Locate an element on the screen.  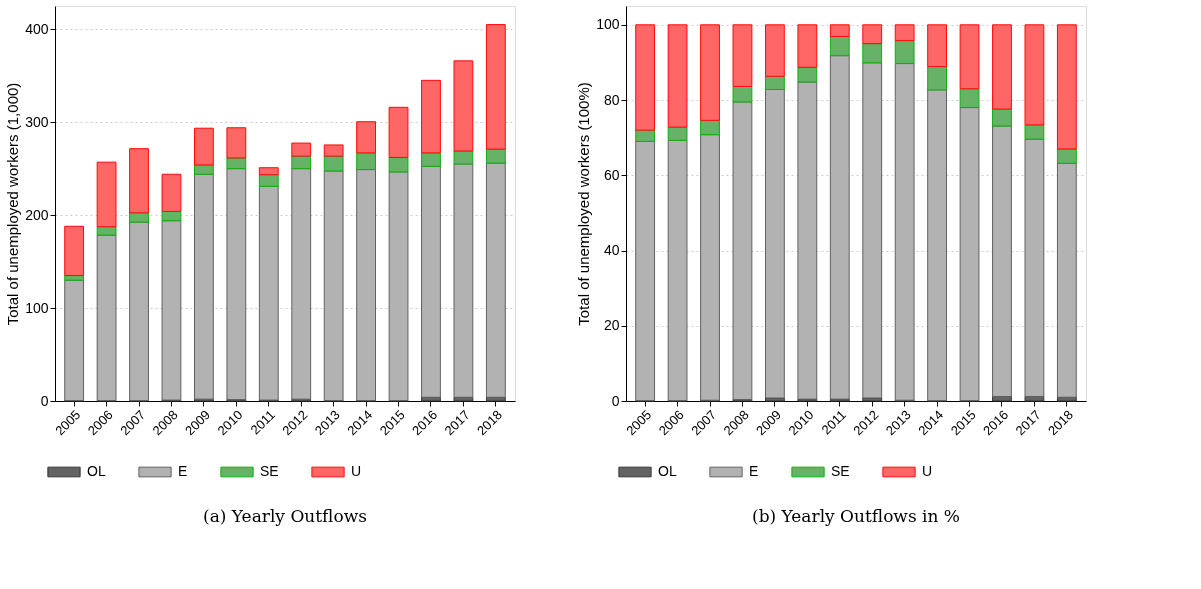
y-axis-title: Total of unemployed workers (100%) is located at coordinates (584, 204).